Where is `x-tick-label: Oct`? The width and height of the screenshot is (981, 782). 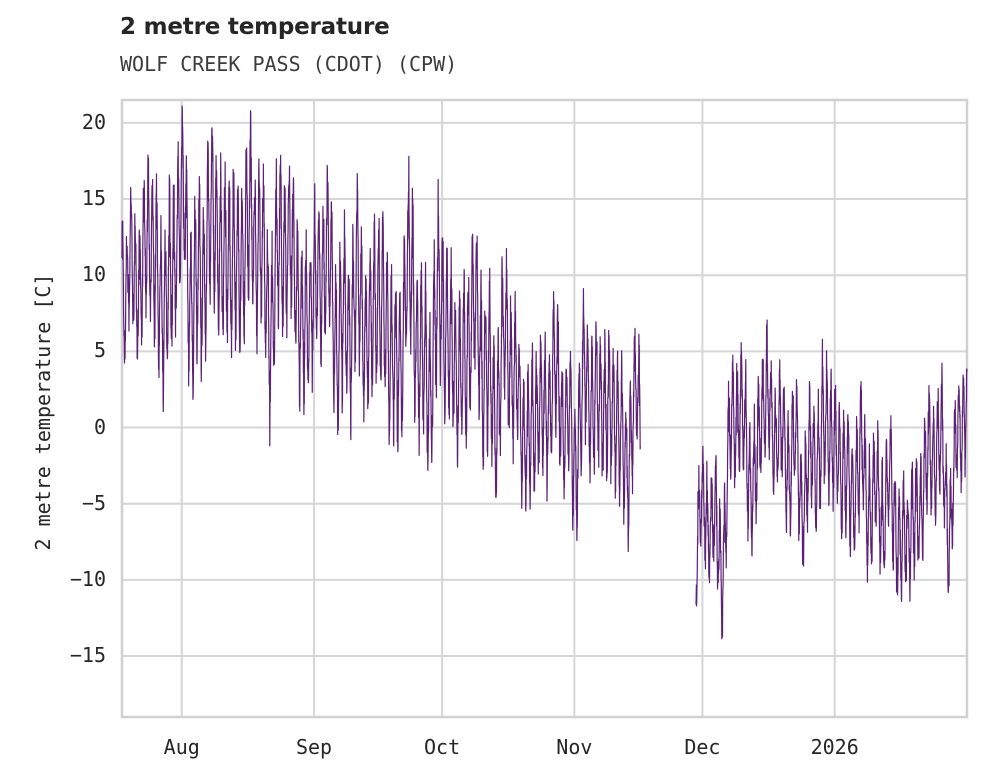
x-tick-label: Oct is located at coordinates (442, 747).